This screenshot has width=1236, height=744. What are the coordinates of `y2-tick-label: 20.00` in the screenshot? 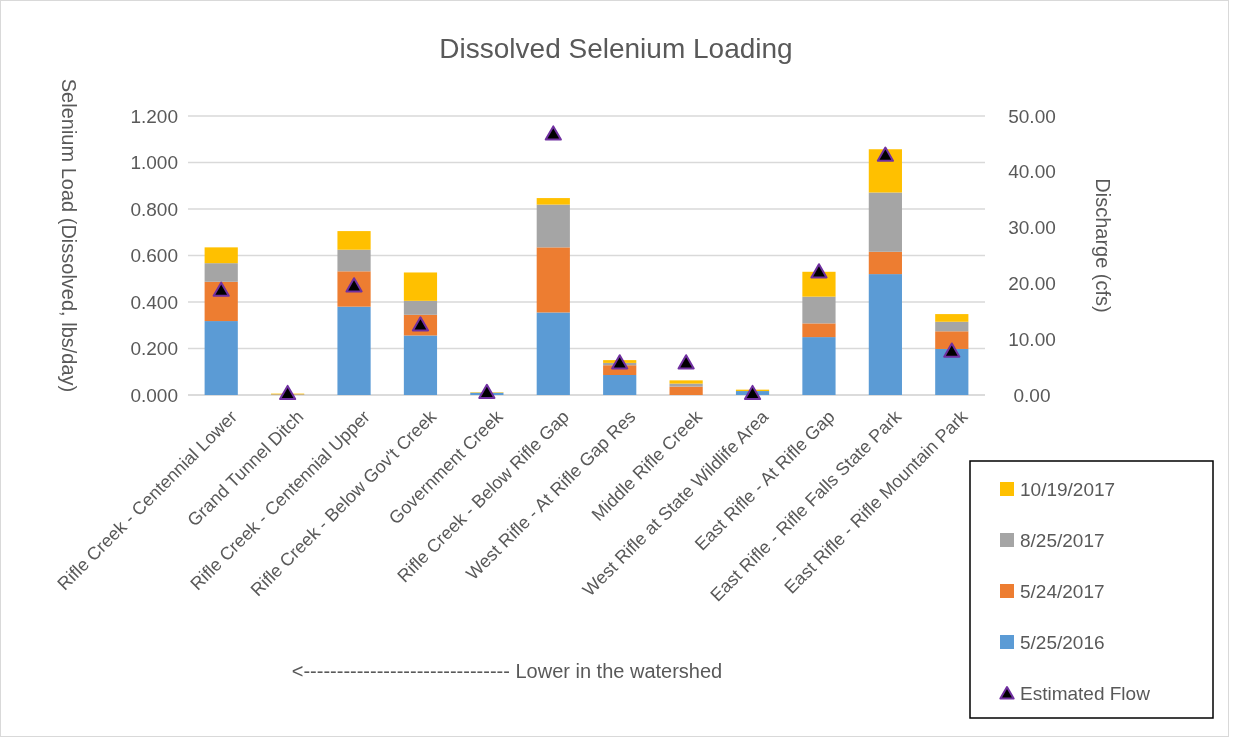 It's located at (1032, 284).